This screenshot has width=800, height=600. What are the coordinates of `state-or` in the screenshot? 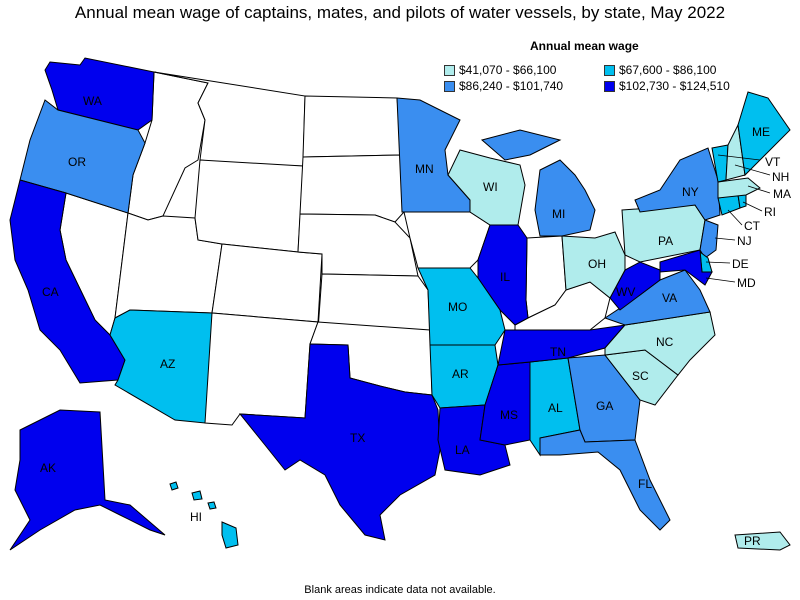 It's located at (82, 156).